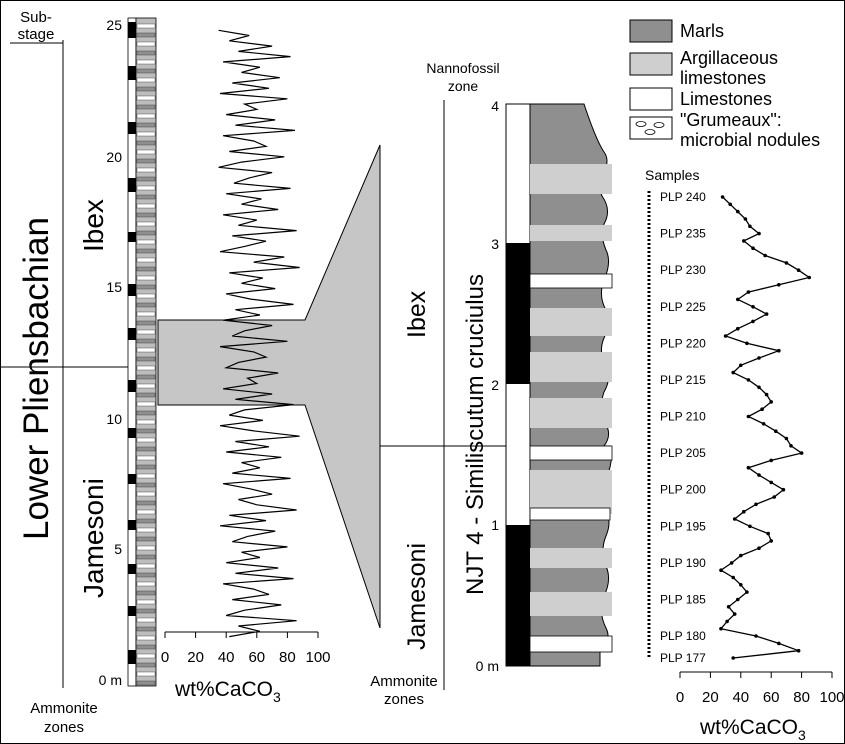  What do you see at coordinates (802, 735) in the screenshot?
I see `right-xaxis-title-sub: 3` at bounding box center [802, 735].